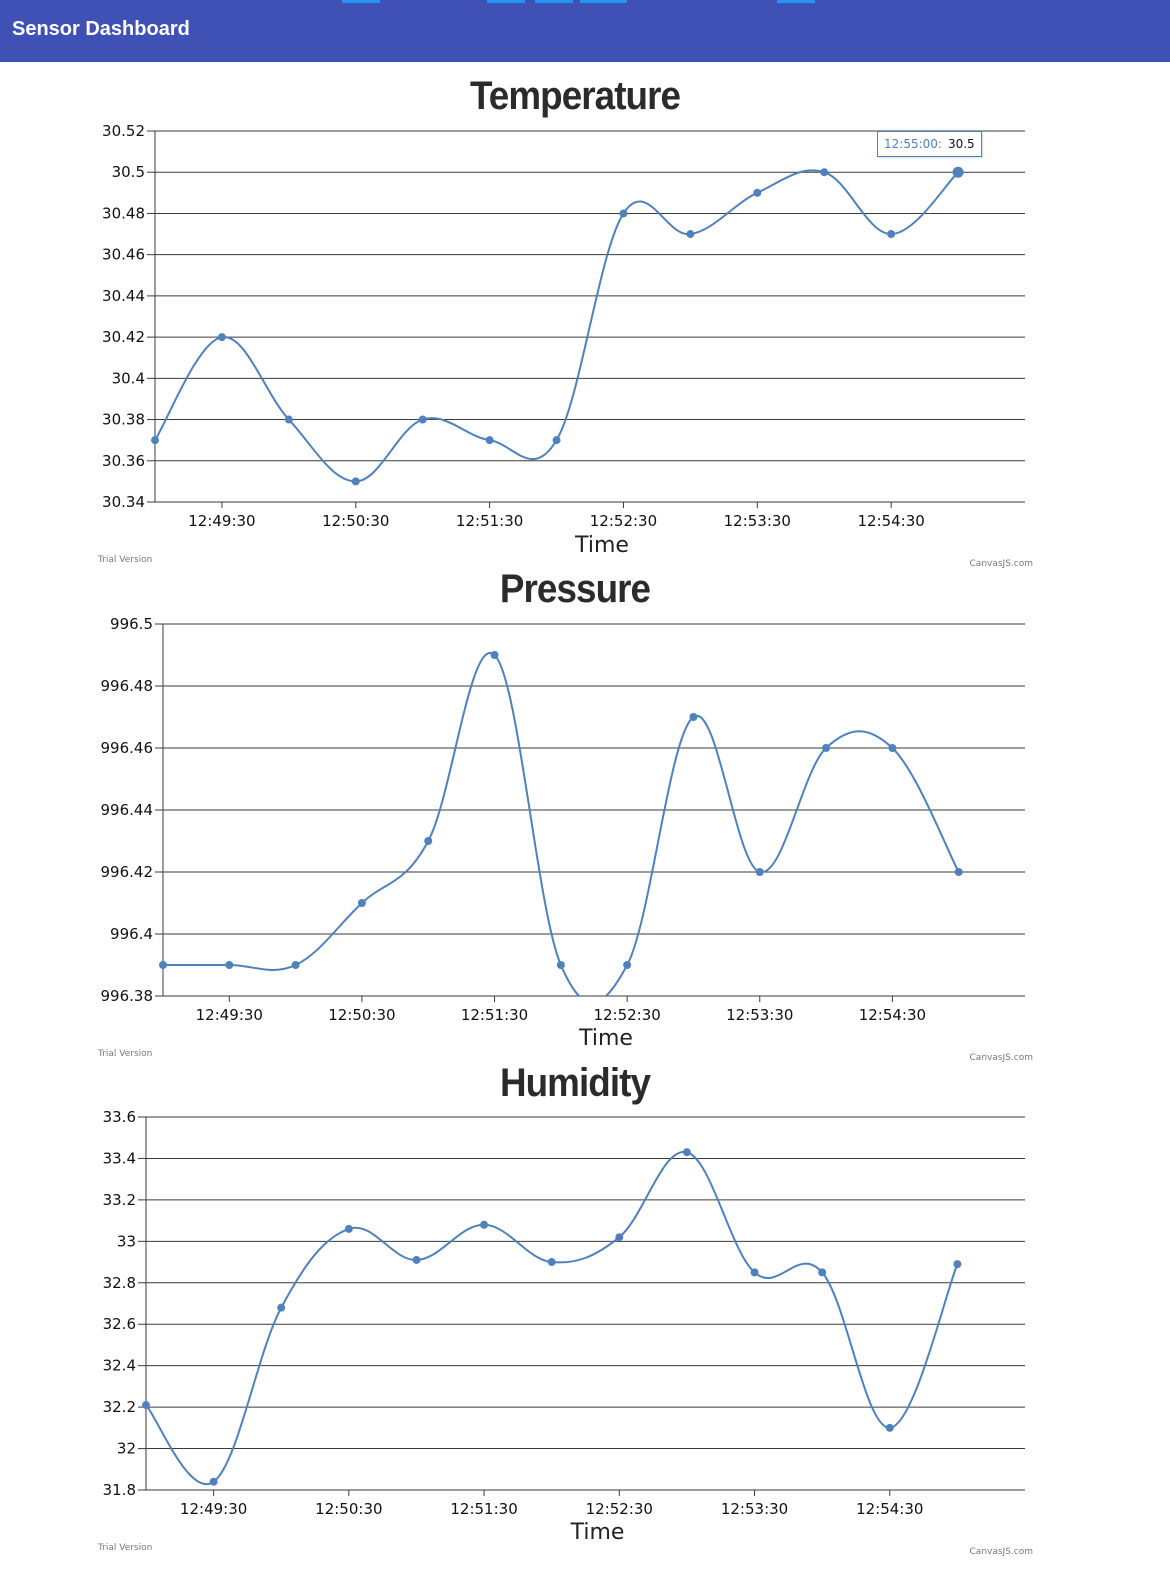 Image resolution: width=1170 pixels, height=1588 pixels. What do you see at coordinates (131, 934) in the screenshot?
I see `y-tick-label: 996.4` at bounding box center [131, 934].